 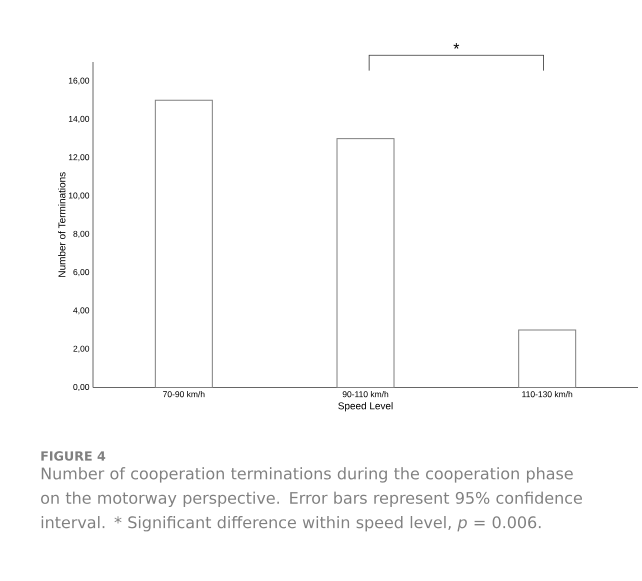 What do you see at coordinates (81, 234) in the screenshot?
I see `y-tick-label: 8,00` at bounding box center [81, 234].